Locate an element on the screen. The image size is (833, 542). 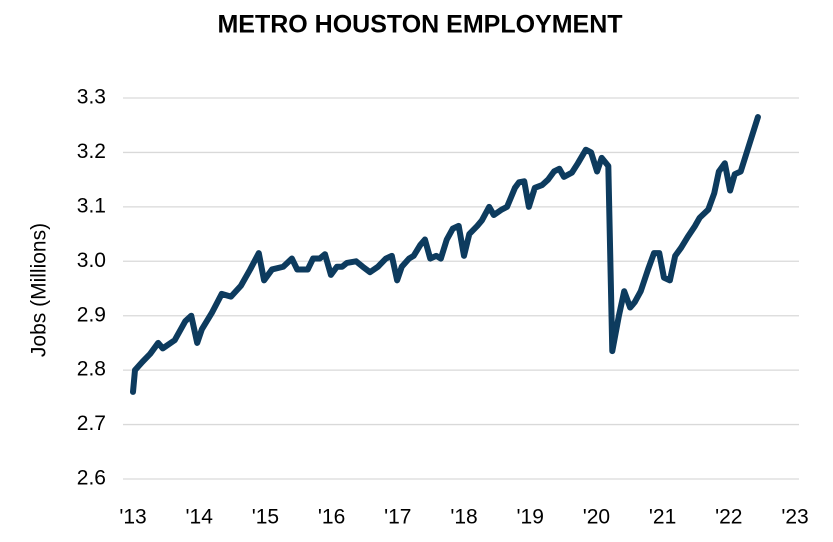
chart-title: METRO HOUSTON EMPLOYMENT is located at coordinates (419, 25).